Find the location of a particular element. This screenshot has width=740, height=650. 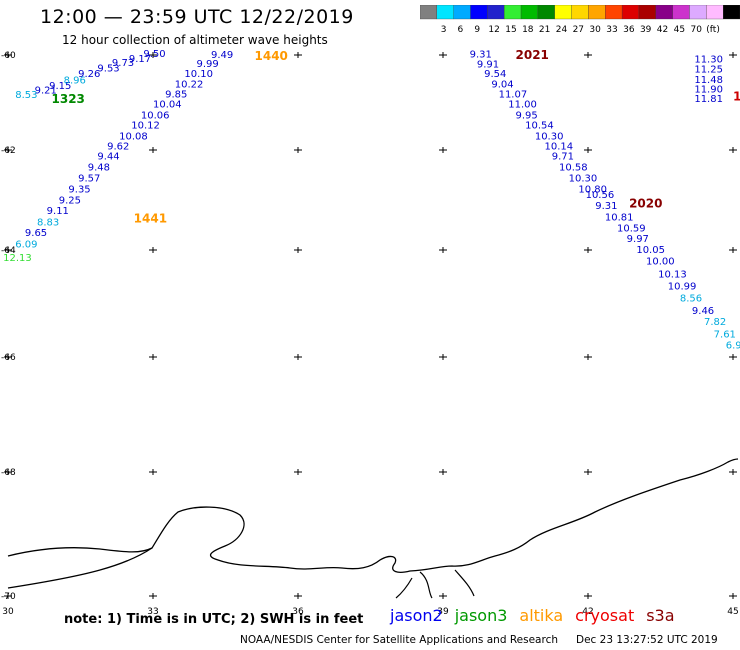

page-title: 12:00 — 23:59 UTC 12/22/2019 is located at coordinates (197, 17).